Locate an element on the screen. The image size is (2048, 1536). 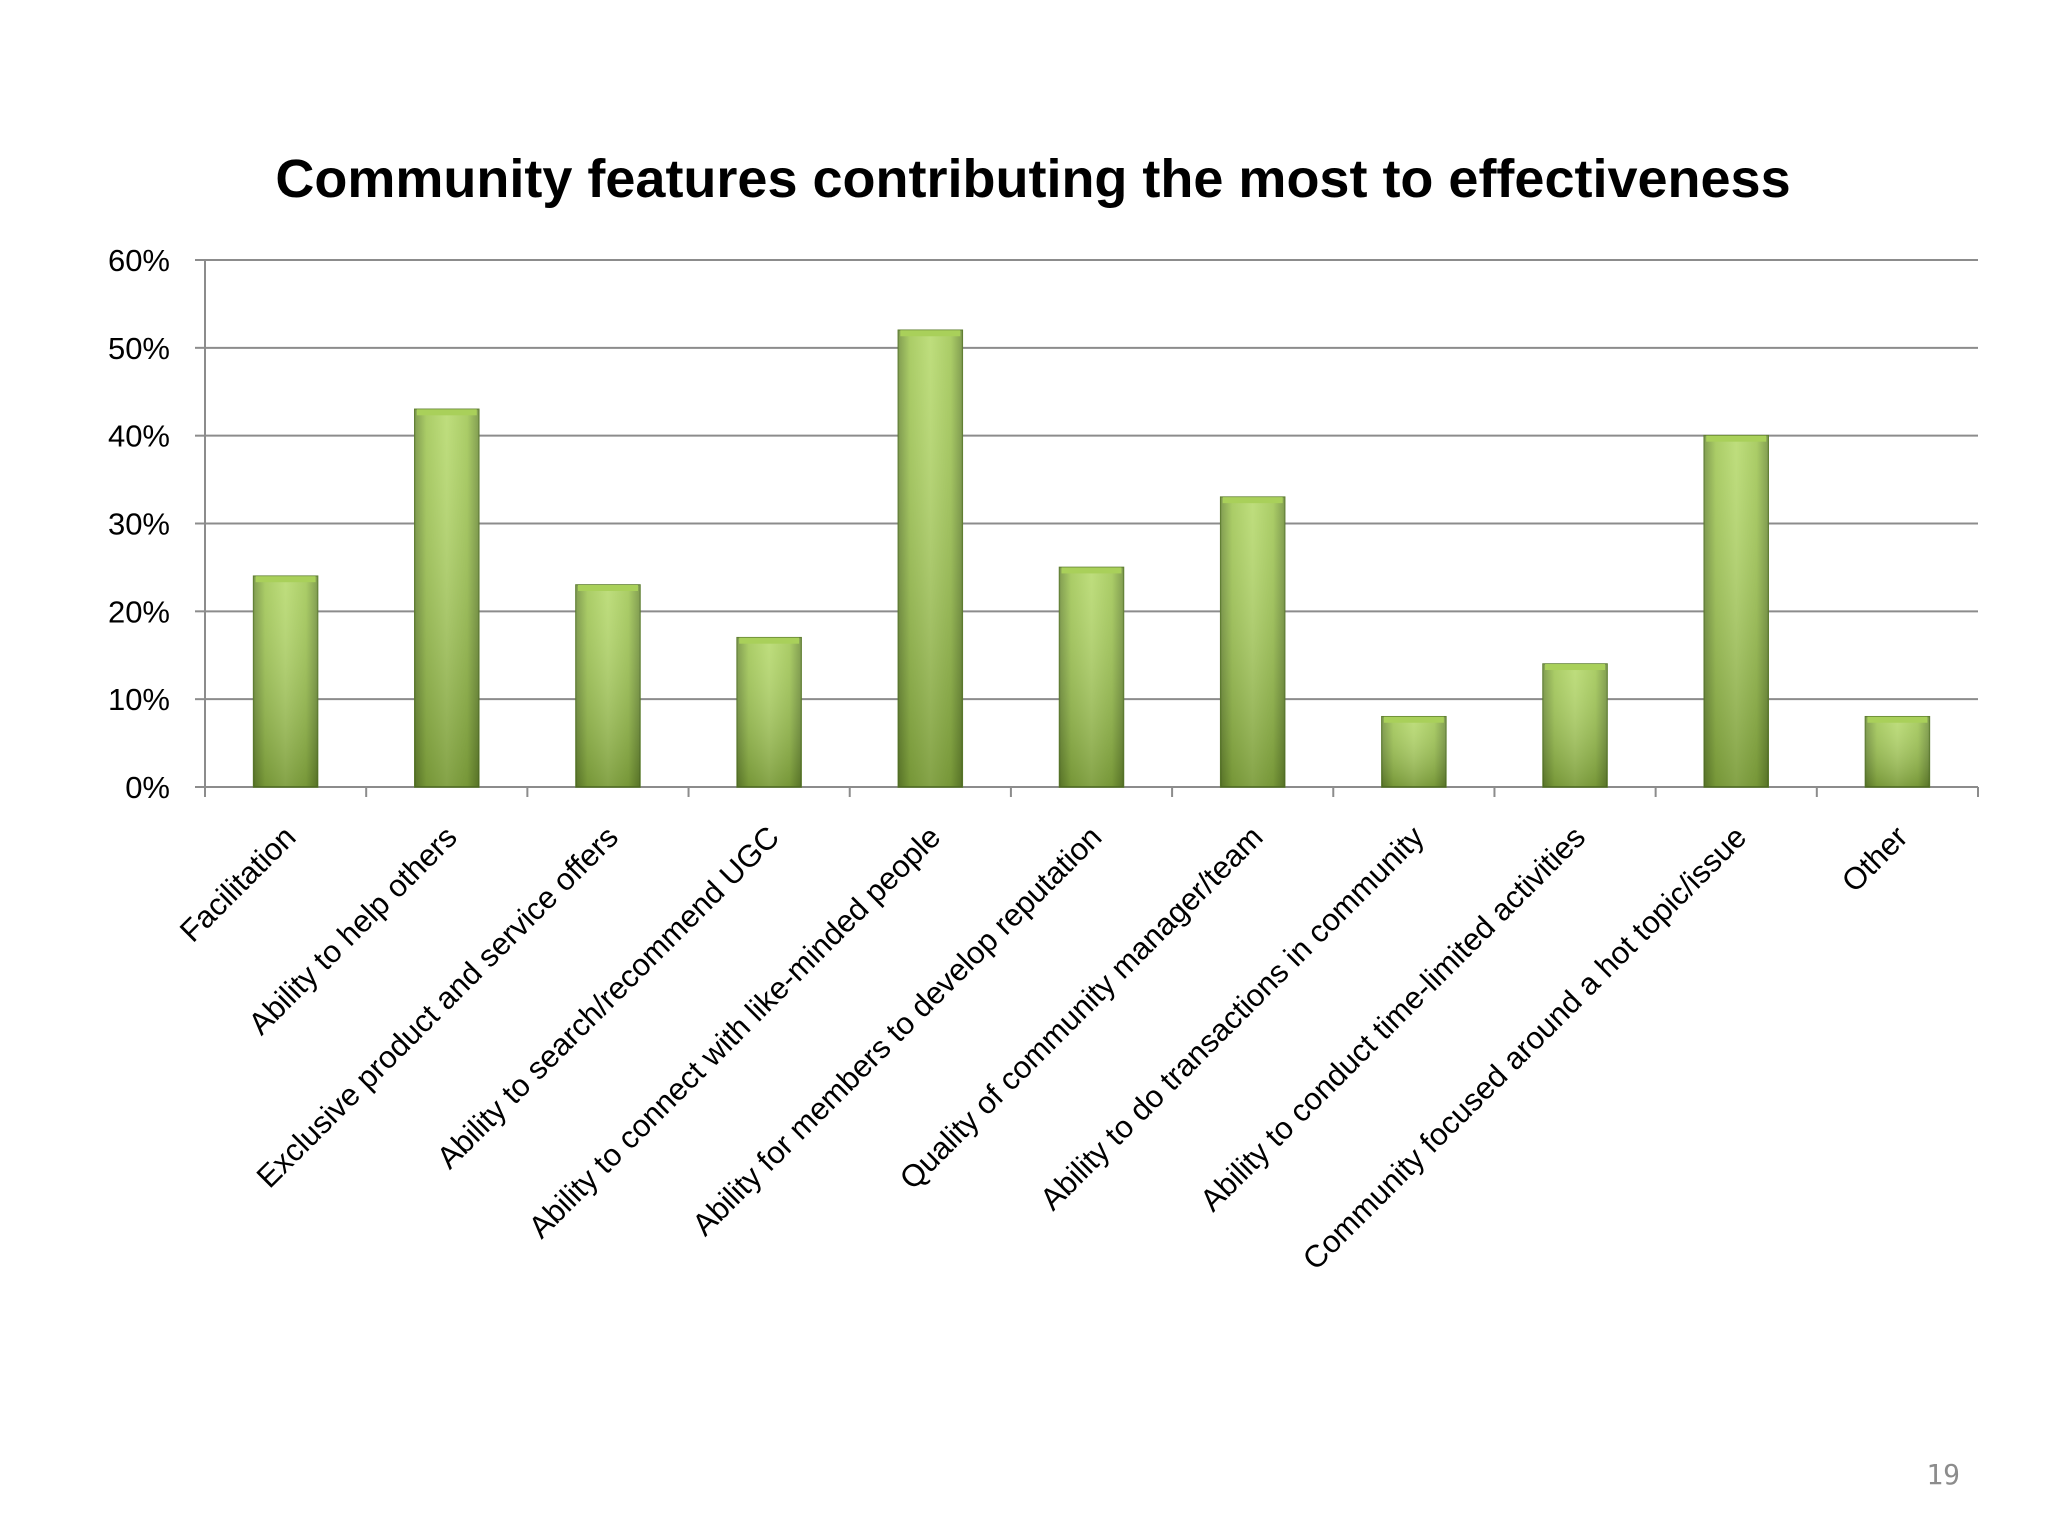
x-category-label: Quality of community manager/team is located at coordinates (1081, 1007).